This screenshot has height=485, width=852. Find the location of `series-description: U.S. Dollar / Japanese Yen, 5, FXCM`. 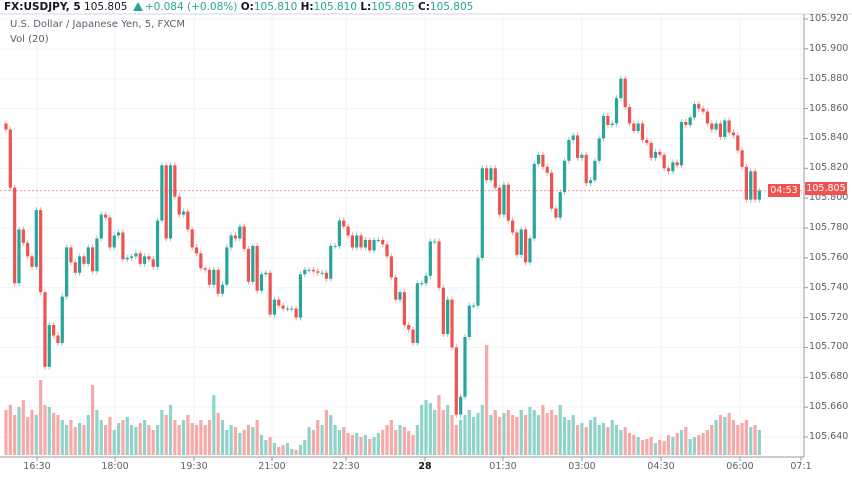

series-description: U.S. Dollar / Japanese Yen, 5, FXCM is located at coordinates (97, 24).